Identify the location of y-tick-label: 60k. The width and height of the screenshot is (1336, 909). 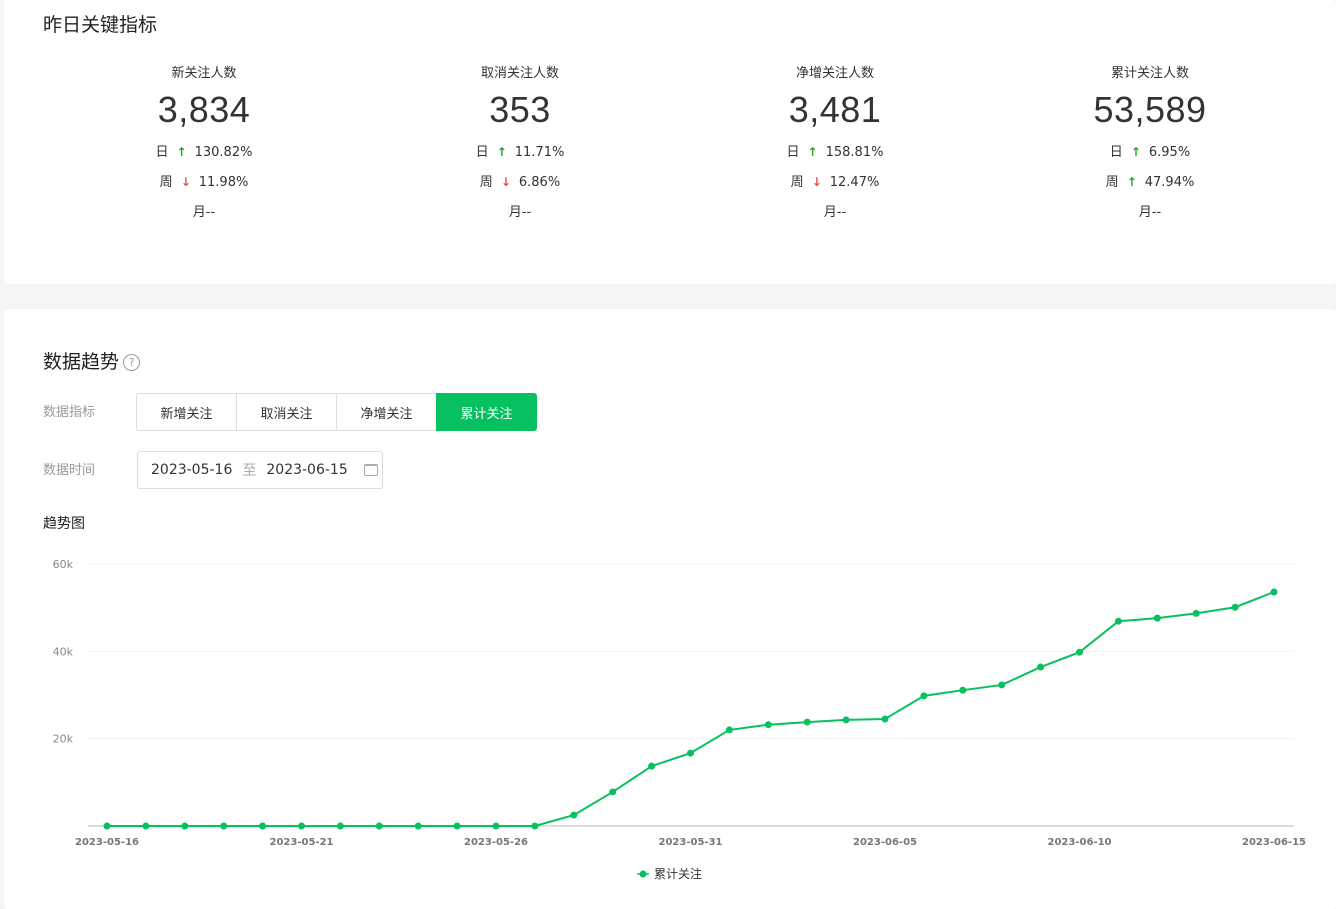
(63, 564).